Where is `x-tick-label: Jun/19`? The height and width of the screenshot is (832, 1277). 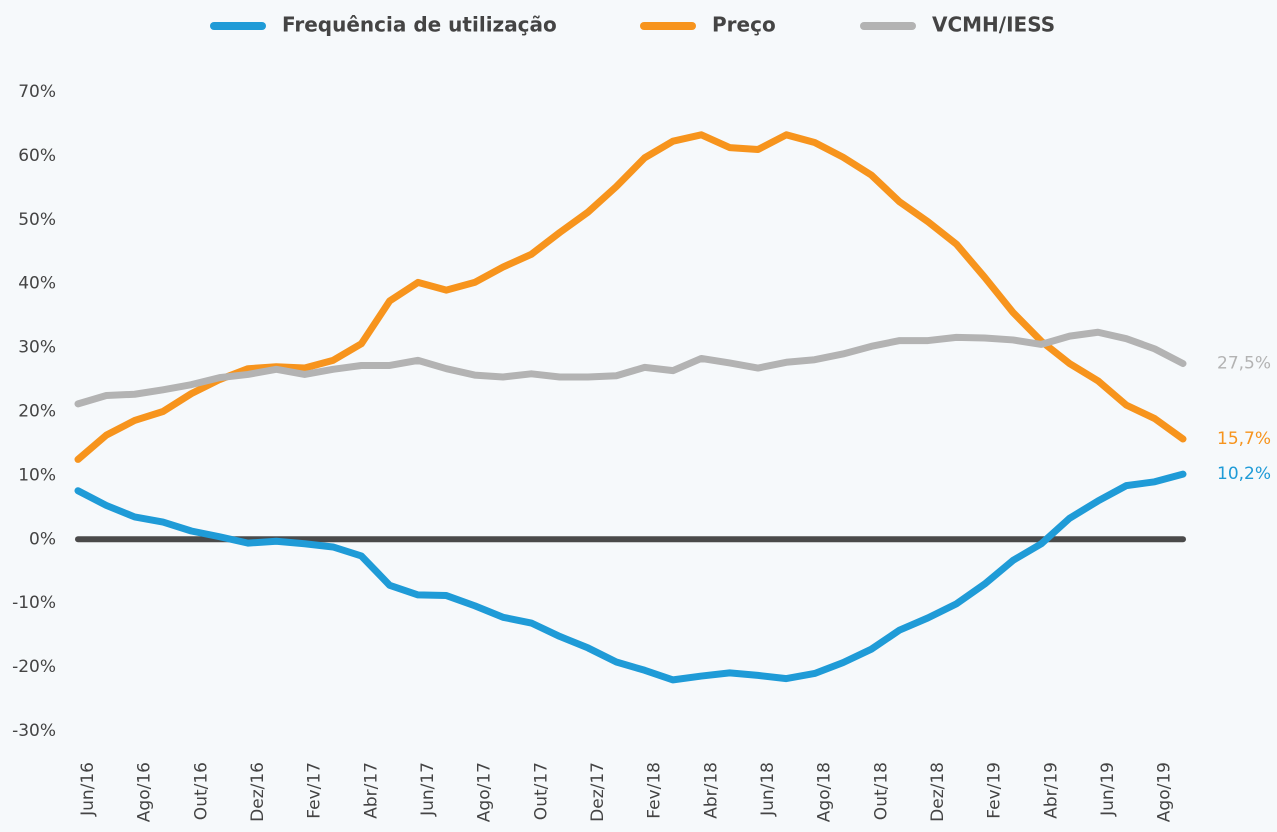
x-tick-label: Jun/19 is located at coordinates (1108, 789).